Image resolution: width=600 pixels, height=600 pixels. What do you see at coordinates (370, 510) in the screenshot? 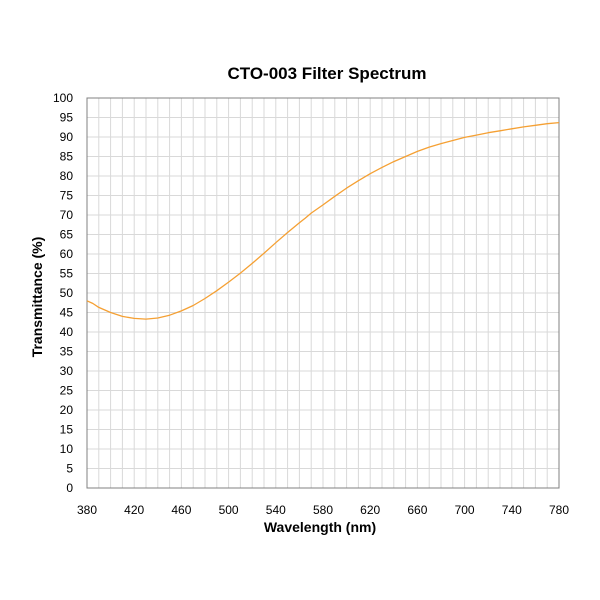
I see `x-tick-label: 620` at bounding box center [370, 510].